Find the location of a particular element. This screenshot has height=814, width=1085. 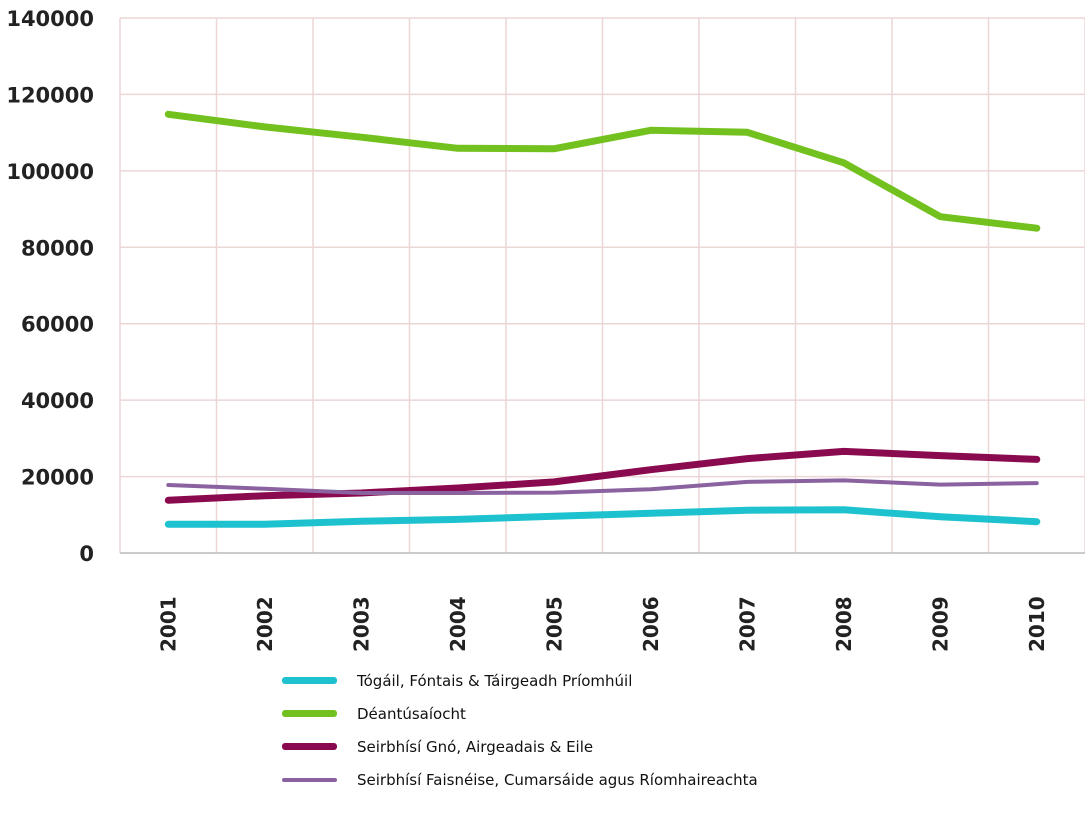

y-tick-label: 120000 is located at coordinates (50, 95).